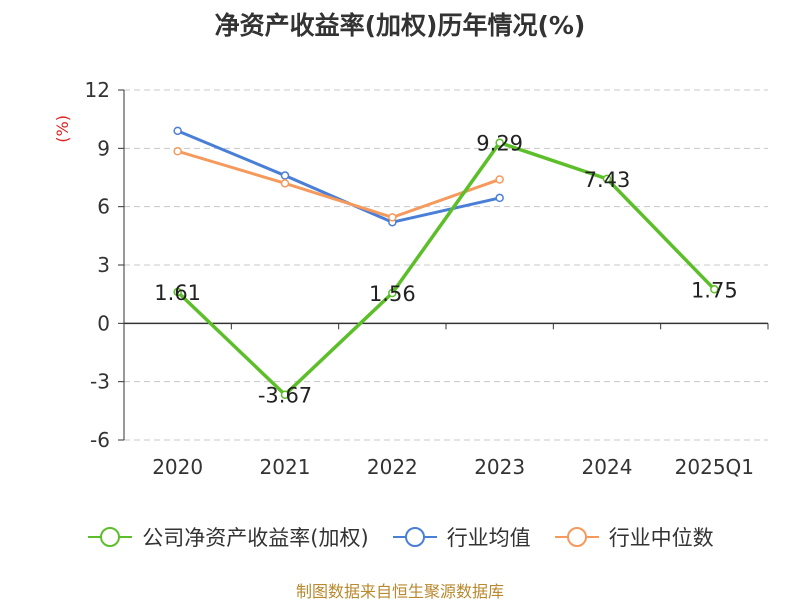  I want to click on legend-label: 公司净资产收益率(加权), so click(255, 538).